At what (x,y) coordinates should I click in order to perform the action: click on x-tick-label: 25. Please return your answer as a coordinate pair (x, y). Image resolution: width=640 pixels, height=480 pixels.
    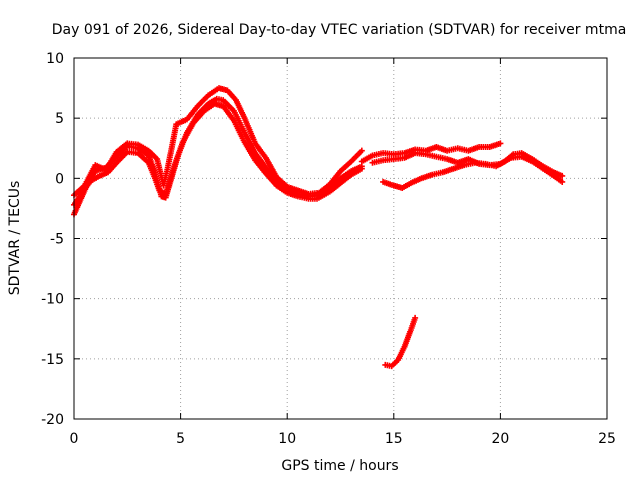
    Looking at the image, I should click on (607, 439).